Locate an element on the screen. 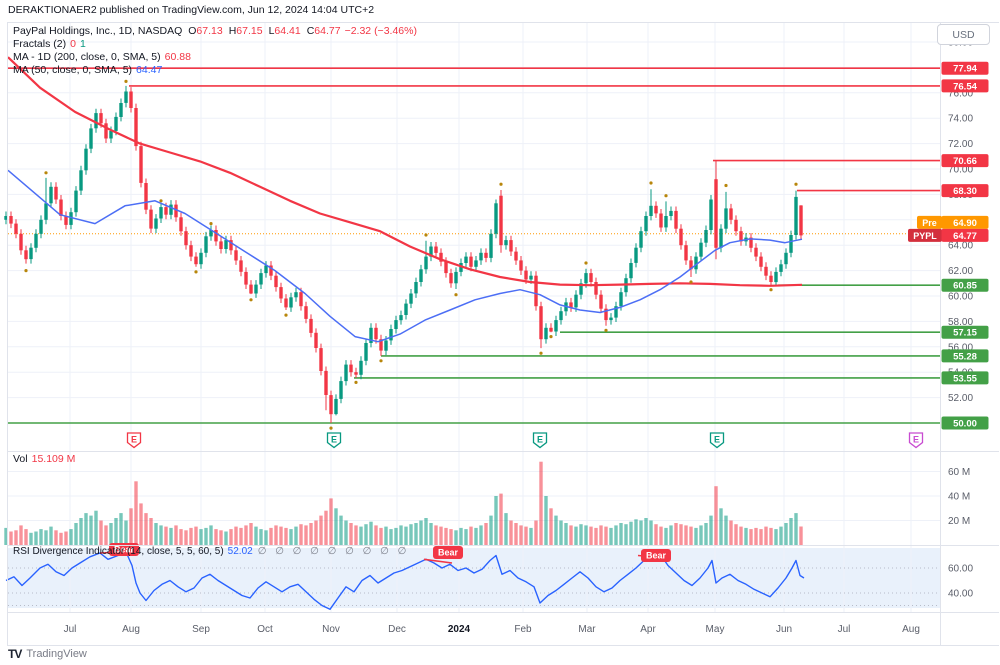  tradingview-logo: TV TradingView is located at coordinates (47, 654).